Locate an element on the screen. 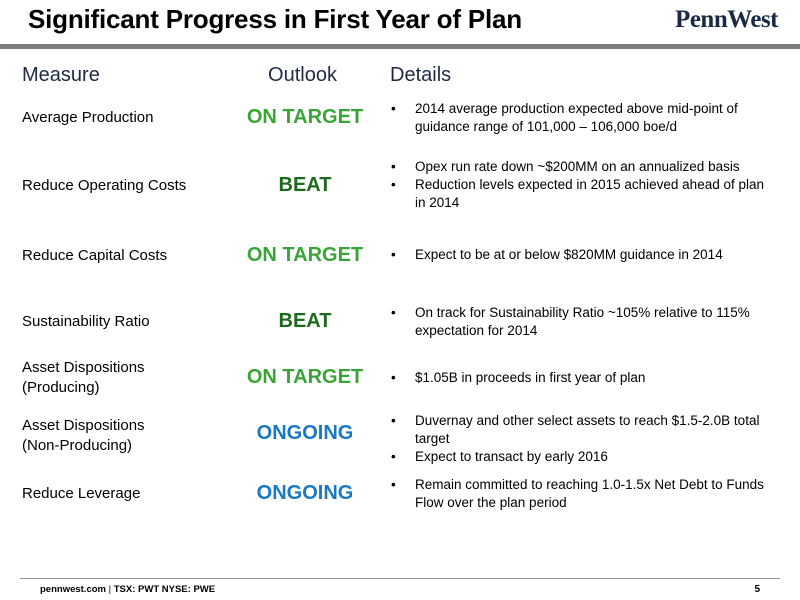  footer: pennwest.com | TSX: PWT NYSE: PWE is located at coordinates (127, 589).